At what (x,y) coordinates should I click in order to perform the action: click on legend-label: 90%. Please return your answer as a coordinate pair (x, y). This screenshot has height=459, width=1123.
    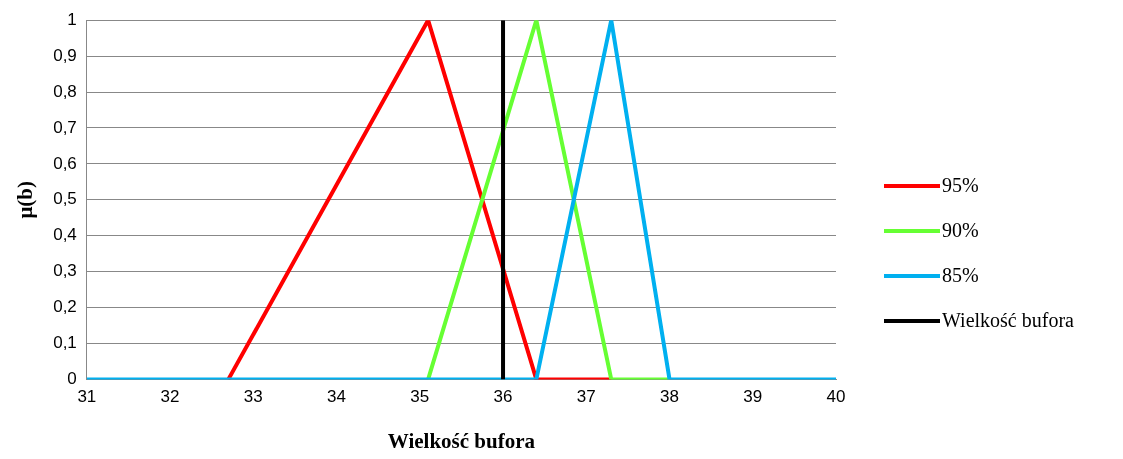
    Looking at the image, I should click on (960, 230).